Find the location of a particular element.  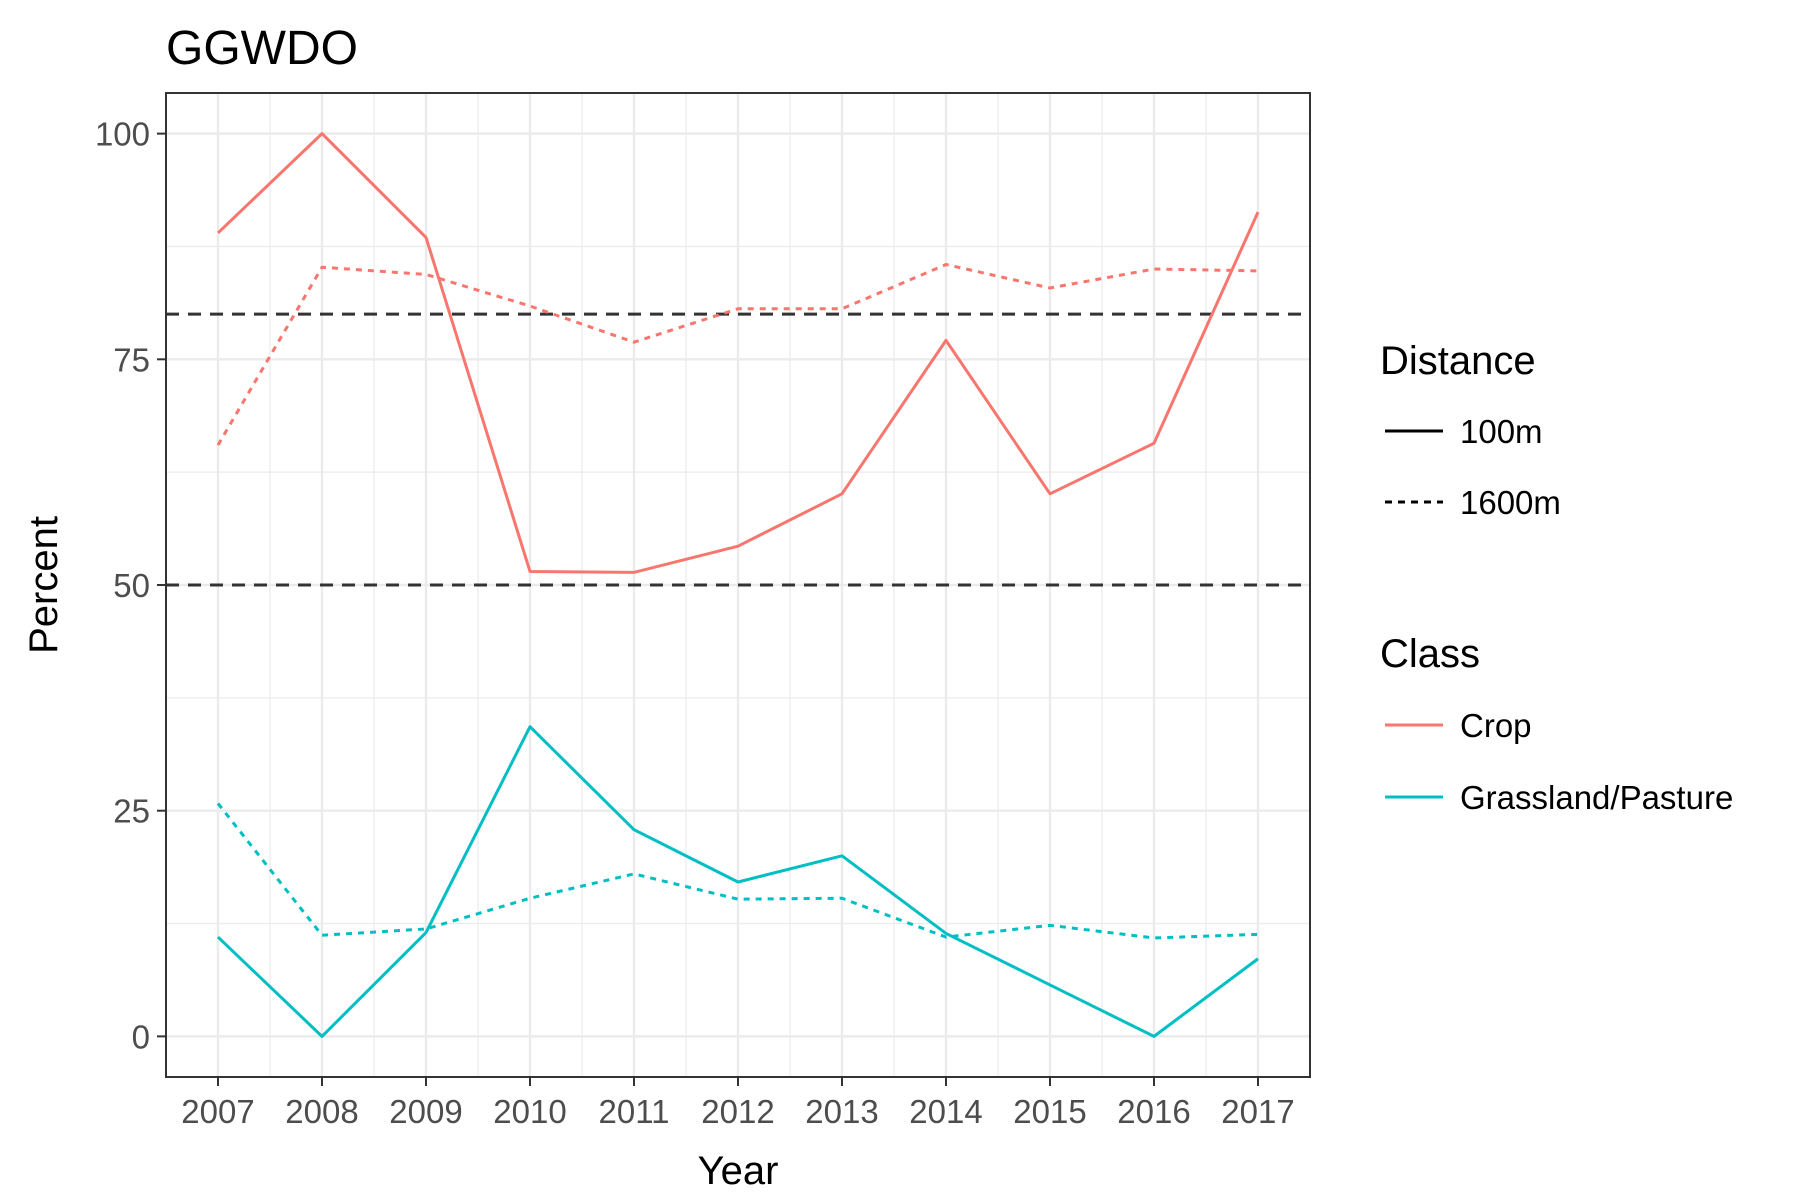

x-tick-label: 2009 is located at coordinates (425, 1111).